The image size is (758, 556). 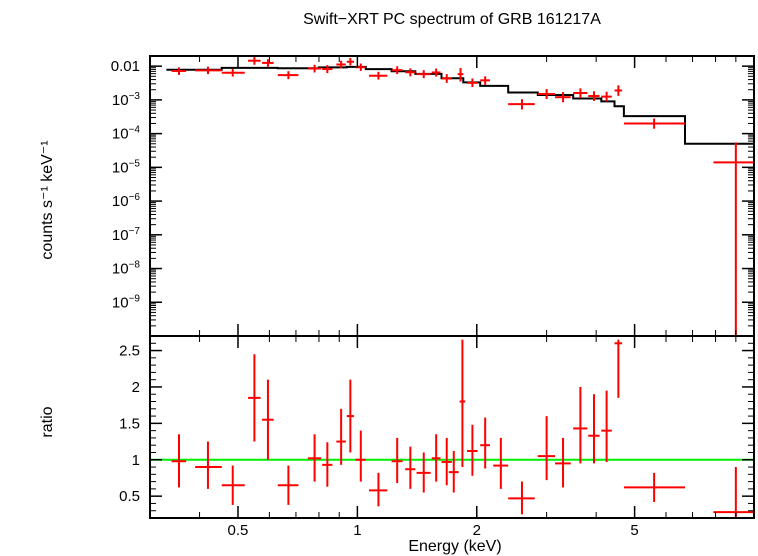 I want to click on spectrum-y-axis-label: counts s⁻¹ keV⁻¹, so click(x=47, y=199).